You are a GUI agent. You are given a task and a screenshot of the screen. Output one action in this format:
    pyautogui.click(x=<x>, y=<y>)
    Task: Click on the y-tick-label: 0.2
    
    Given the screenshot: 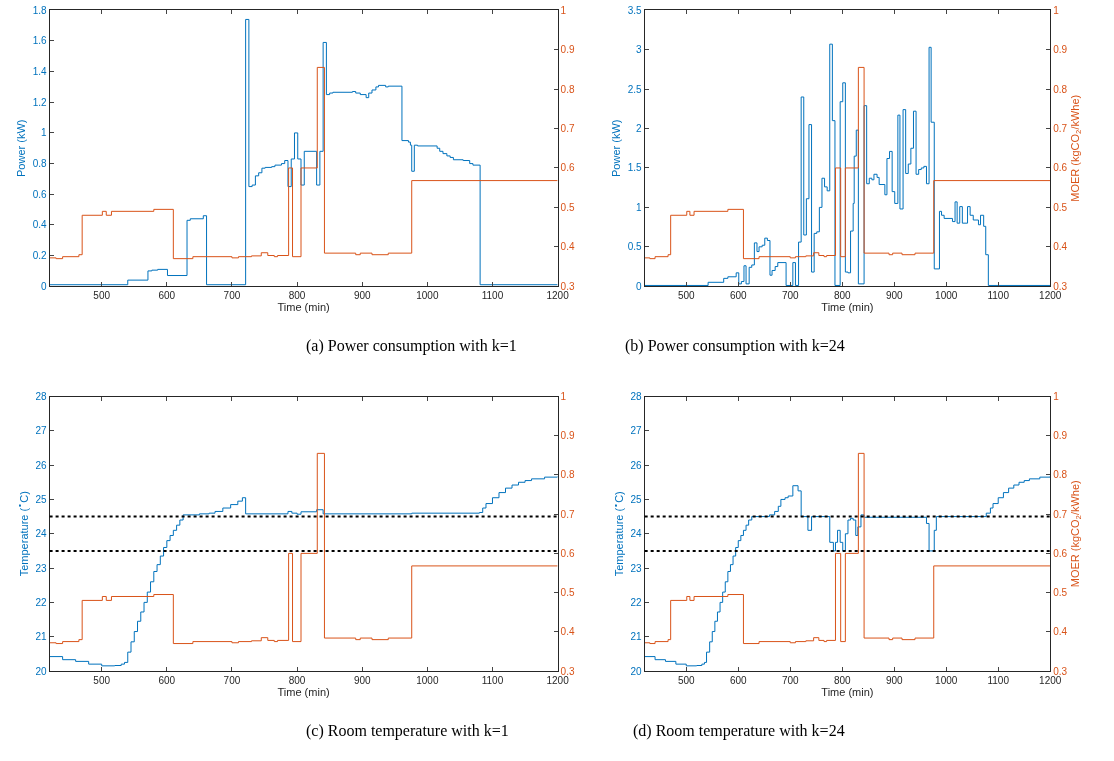 What is the action you would take?
    pyautogui.click(x=40, y=256)
    